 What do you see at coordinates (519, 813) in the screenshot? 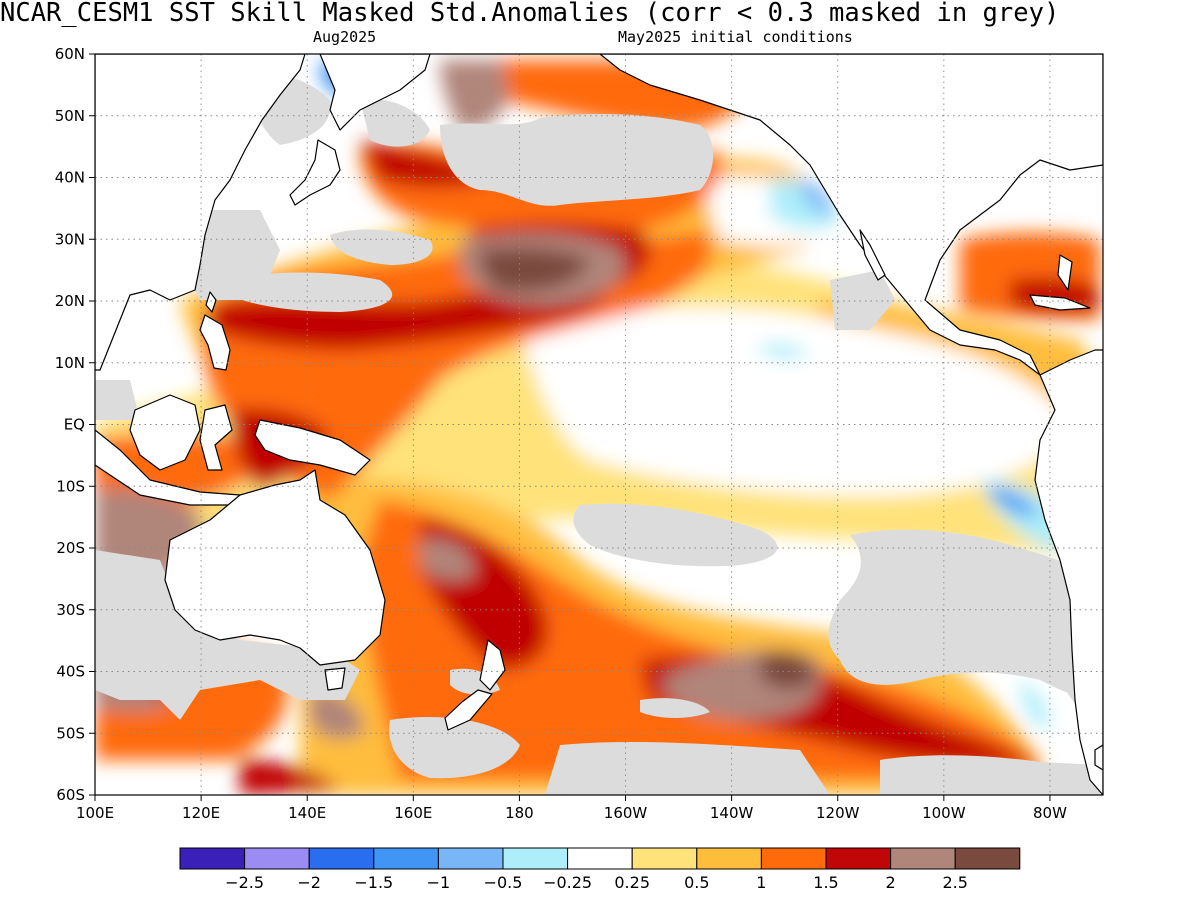
I see `lon-tick-label: 180` at bounding box center [519, 813].